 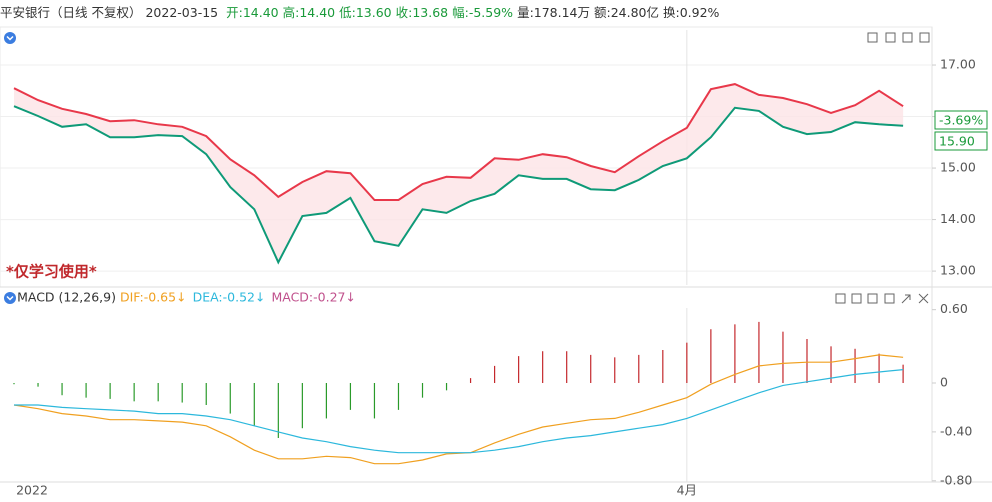 What do you see at coordinates (627, 12) in the screenshot?
I see `quote-field: 额:24.80亿` at bounding box center [627, 12].